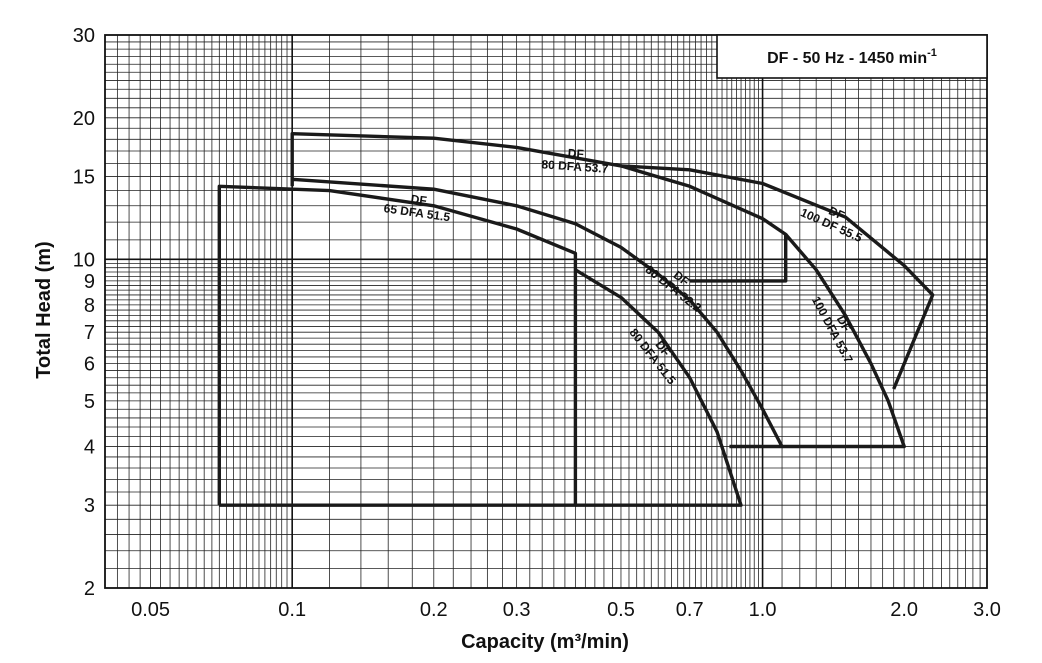  I want to click on x-tick-label: 0.7, so click(690, 610).